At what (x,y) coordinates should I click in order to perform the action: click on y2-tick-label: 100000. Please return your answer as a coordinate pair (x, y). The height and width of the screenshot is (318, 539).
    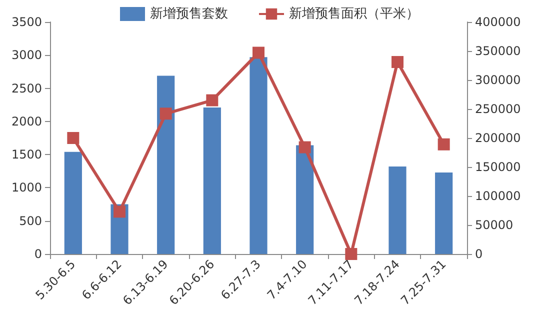
    Looking at the image, I should click on (498, 196).